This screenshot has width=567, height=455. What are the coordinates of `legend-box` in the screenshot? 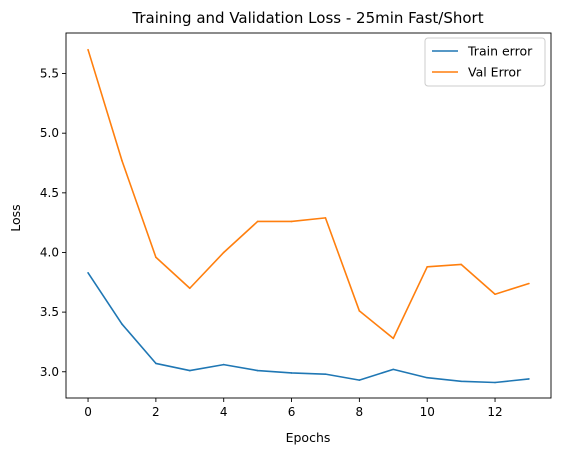 It's located at (485, 62).